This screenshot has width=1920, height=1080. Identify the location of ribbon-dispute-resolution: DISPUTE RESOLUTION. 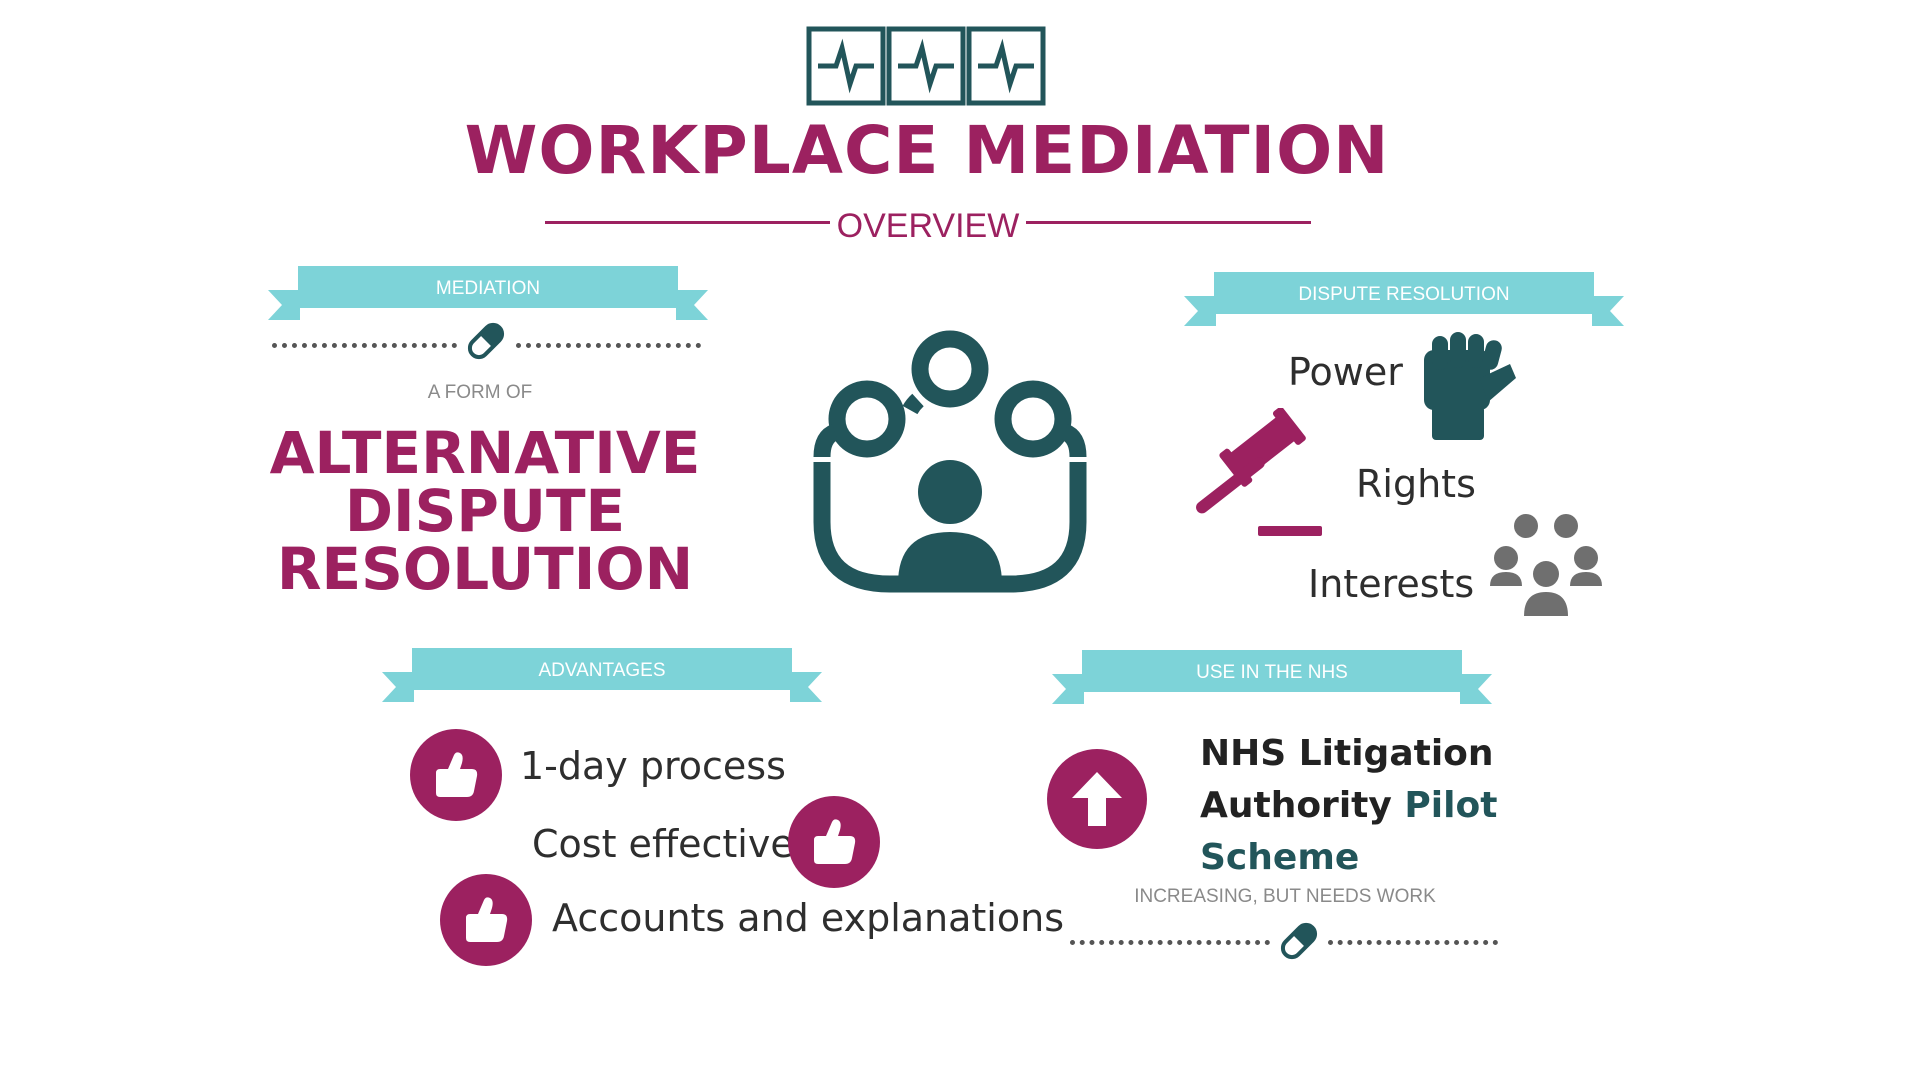
(1404, 299).